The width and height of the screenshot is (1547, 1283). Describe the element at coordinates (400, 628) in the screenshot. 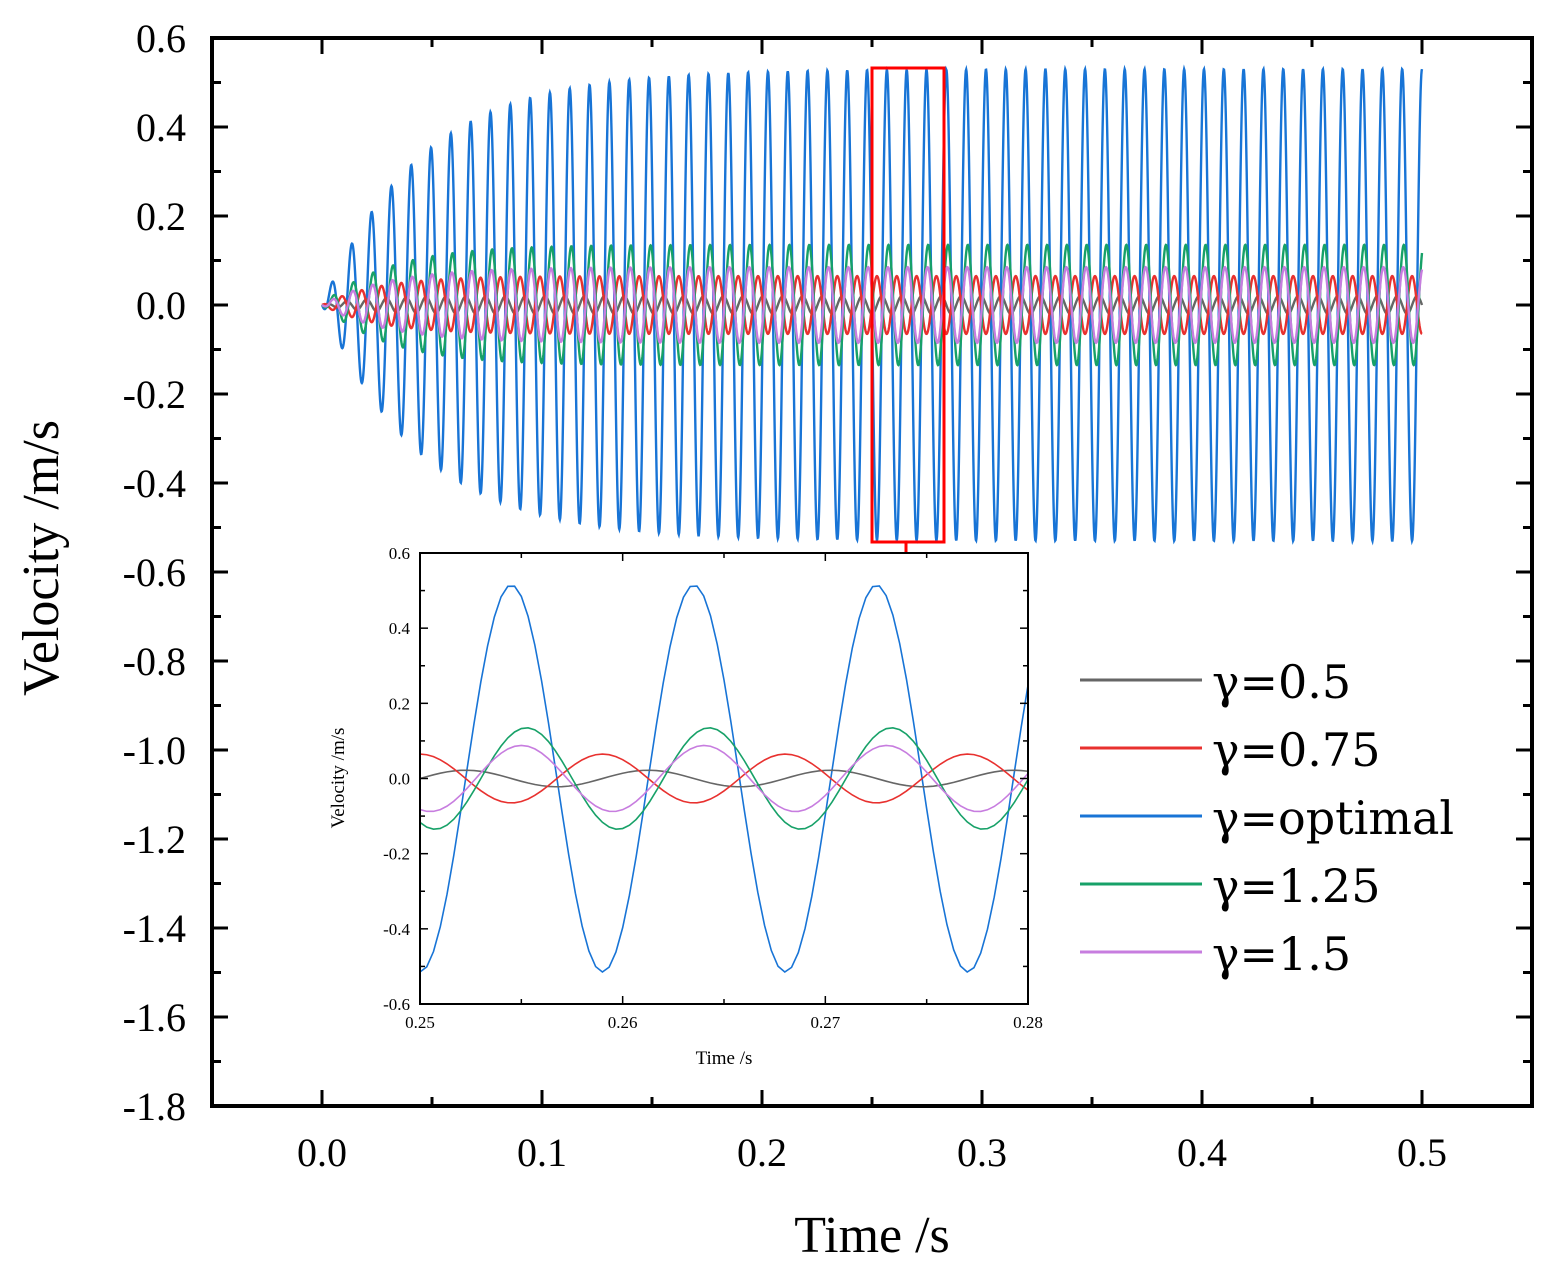

I see `inset-y-tick-label: 0.4` at that location.